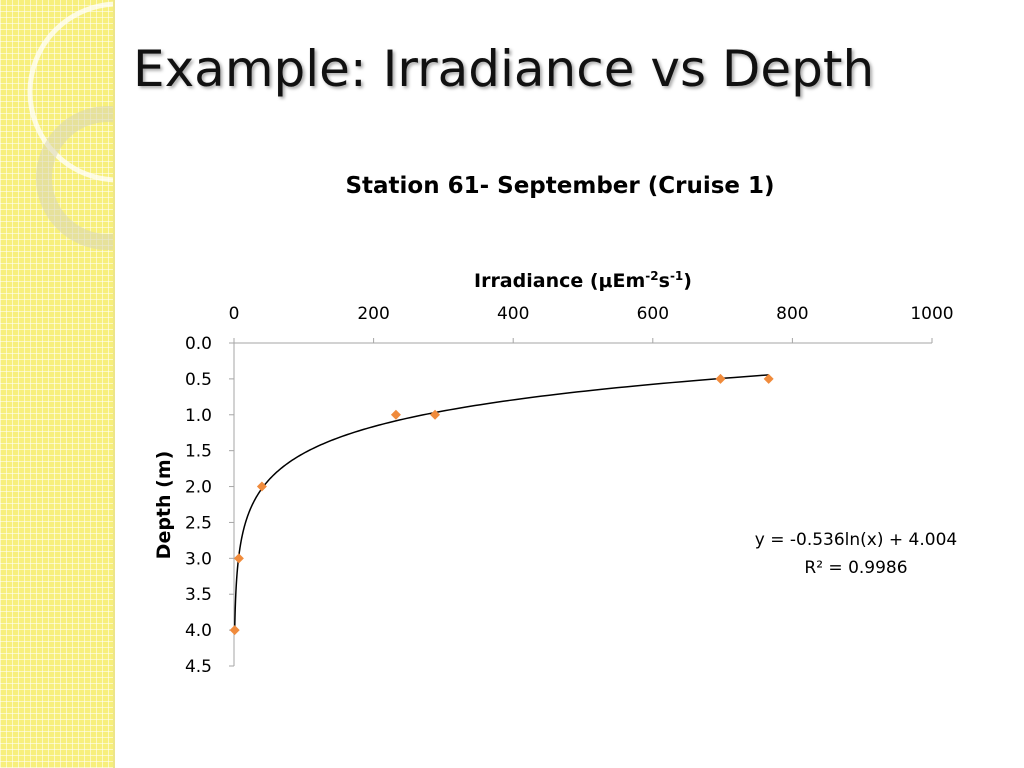  What do you see at coordinates (198, 488) in the screenshot?
I see `y-tick-label: 2.0` at bounding box center [198, 488].